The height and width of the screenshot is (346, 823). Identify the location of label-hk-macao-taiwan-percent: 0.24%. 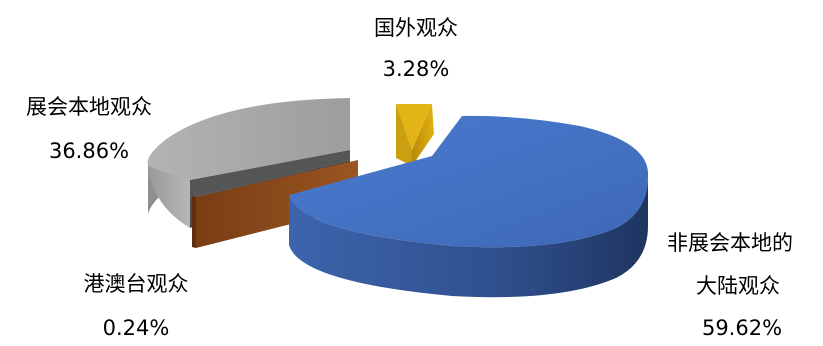
(136, 328).